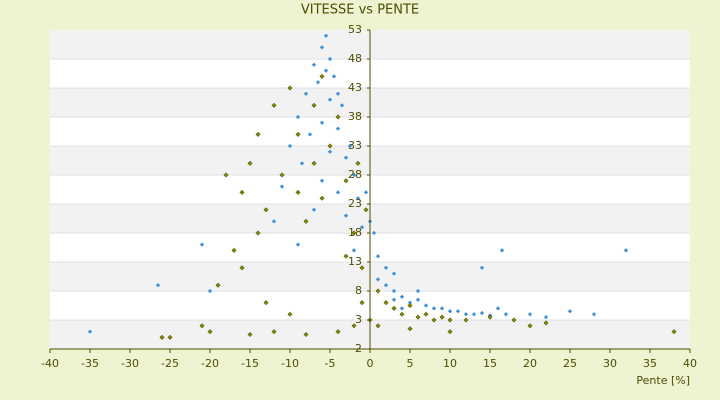 This screenshot has height=400, width=720. What do you see at coordinates (290, 363) in the screenshot?
I see `x-tick-label: -10` at bounding box center [290, 363].